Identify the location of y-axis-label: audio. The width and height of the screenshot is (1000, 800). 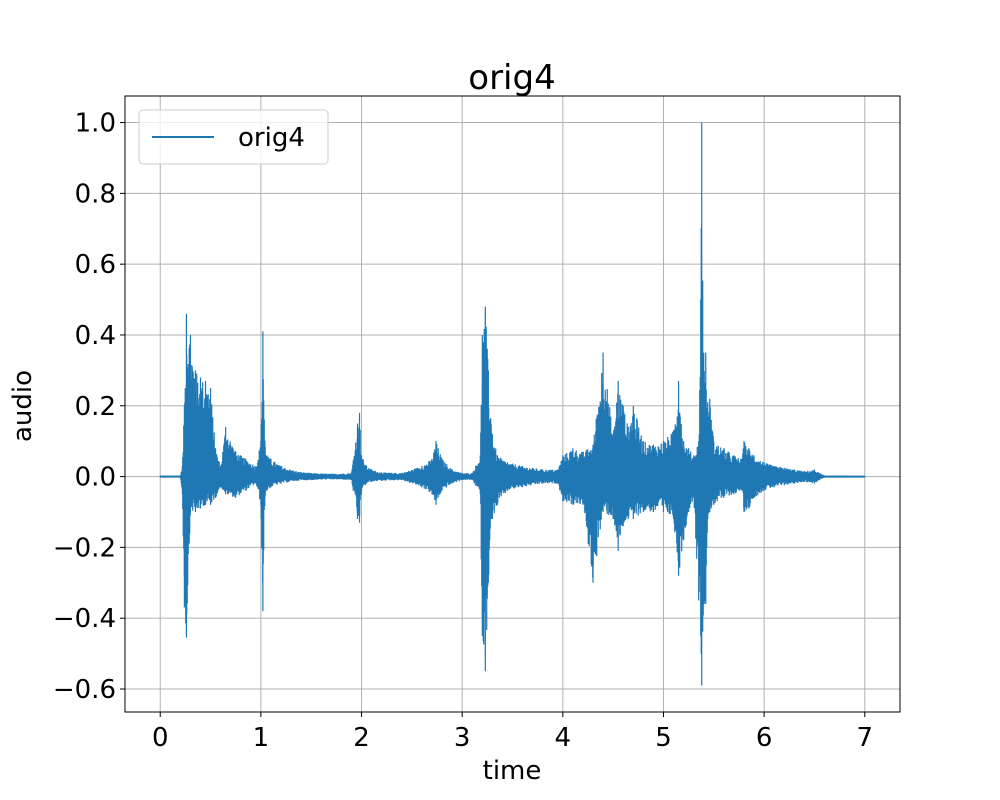
(23, 406).